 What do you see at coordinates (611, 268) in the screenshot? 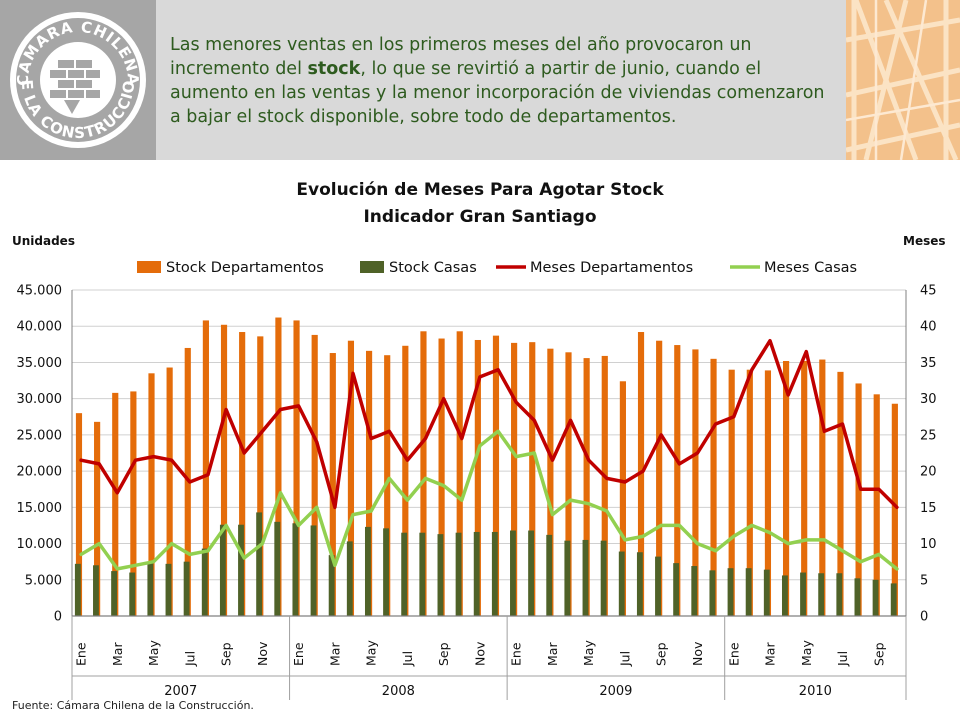
I see `legend-label: Meses Departamentos` at bounding box center [611, 268].